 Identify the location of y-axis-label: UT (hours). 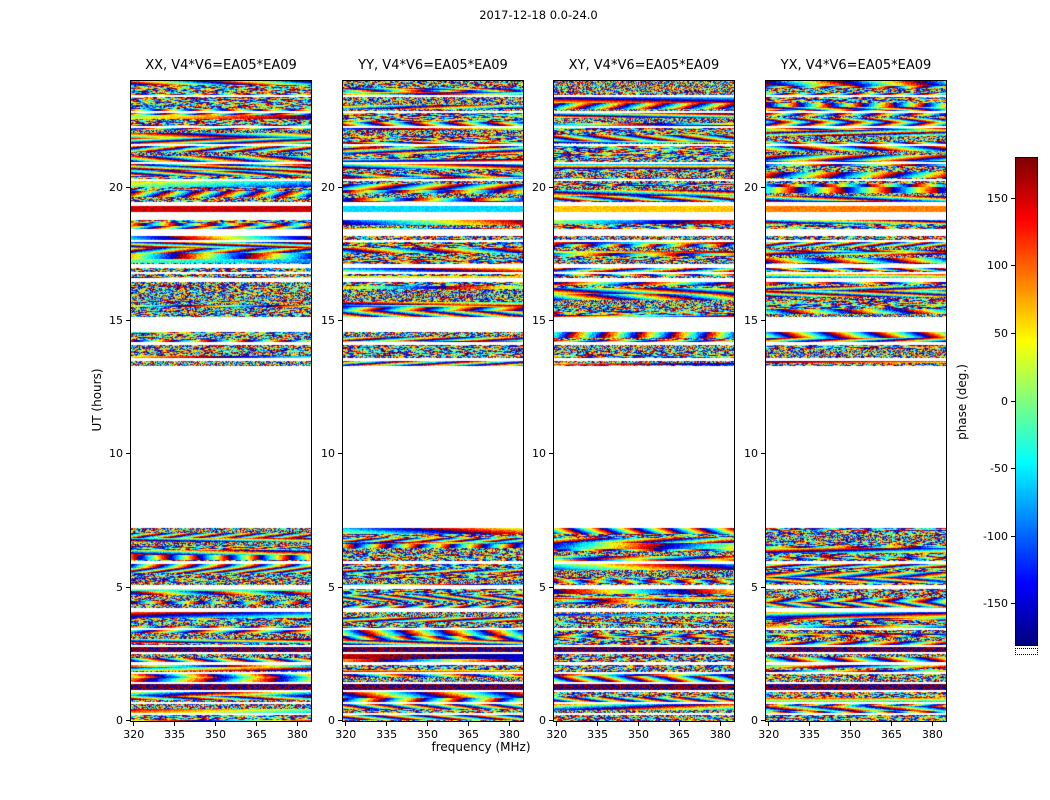
(97, 400).